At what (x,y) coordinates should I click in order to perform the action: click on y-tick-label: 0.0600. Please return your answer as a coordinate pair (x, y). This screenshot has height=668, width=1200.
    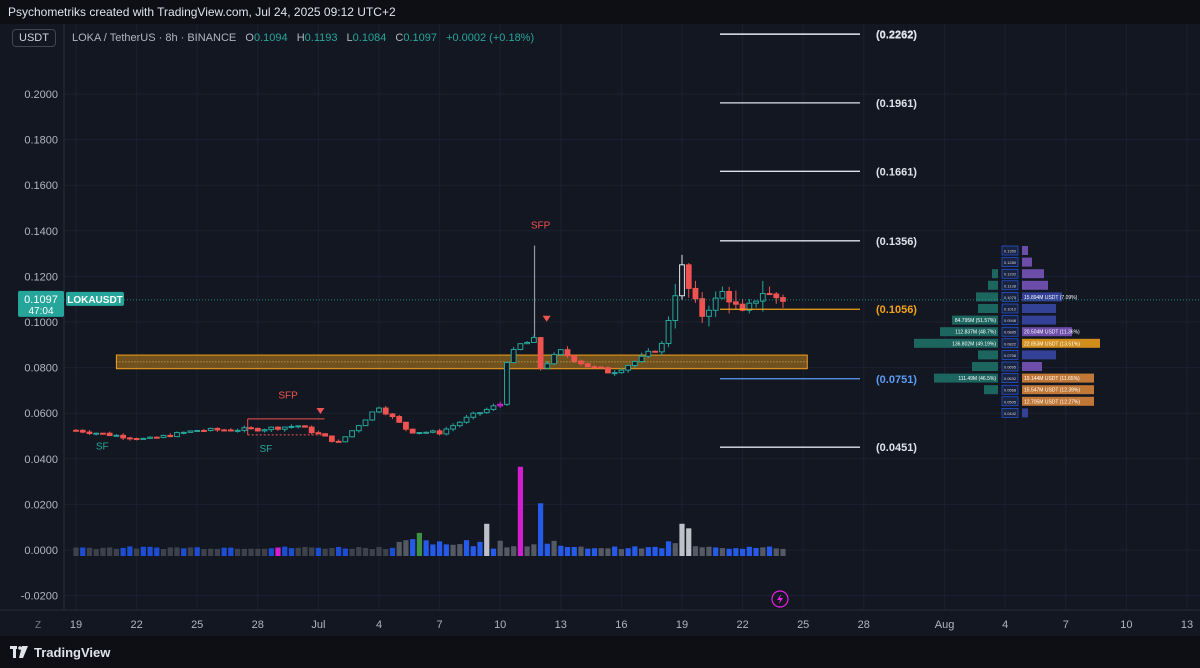
    Looking at the image, I should click on (41, 414).